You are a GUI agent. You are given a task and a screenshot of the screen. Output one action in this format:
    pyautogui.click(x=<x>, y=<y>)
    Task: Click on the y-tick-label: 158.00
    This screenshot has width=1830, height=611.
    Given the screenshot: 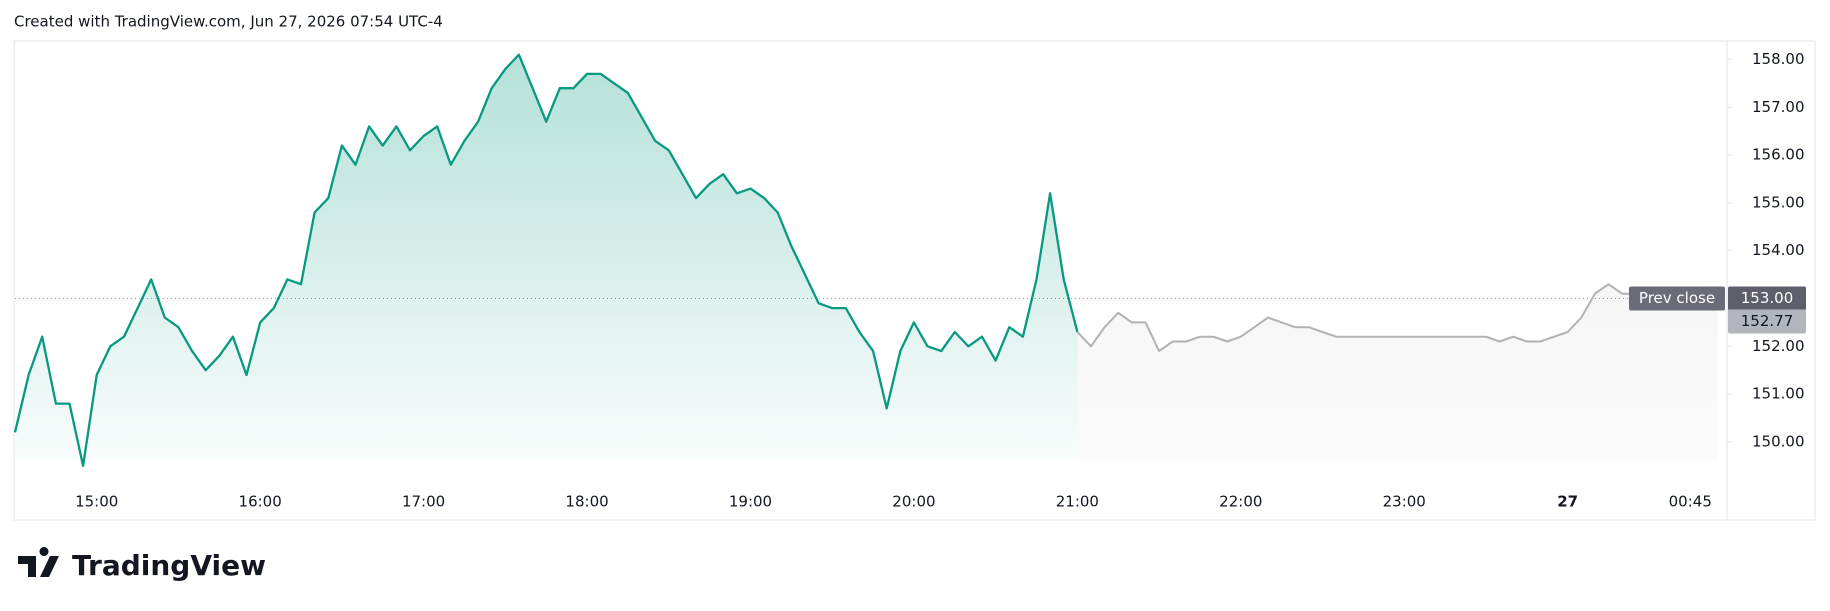 What is the action you would take?
    pyautogui.click(x=1778, y=59)
    